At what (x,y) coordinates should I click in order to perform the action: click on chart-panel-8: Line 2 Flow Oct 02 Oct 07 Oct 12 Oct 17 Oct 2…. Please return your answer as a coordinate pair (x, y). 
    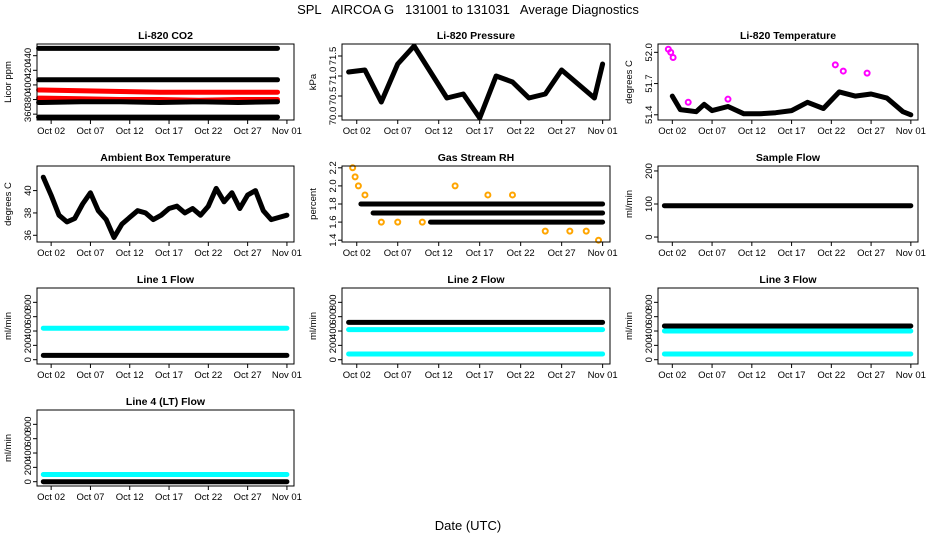
    Looking at the image, I should click on (463, 327).